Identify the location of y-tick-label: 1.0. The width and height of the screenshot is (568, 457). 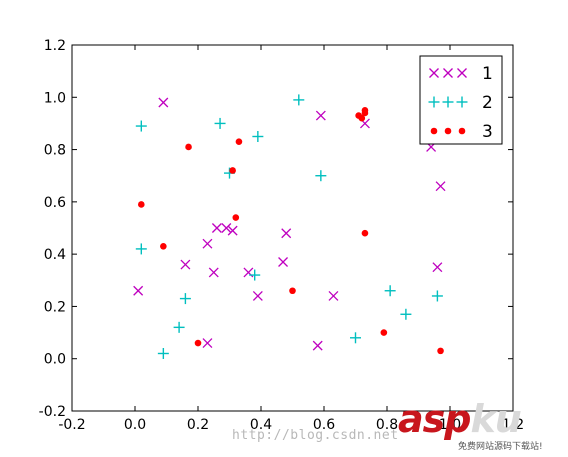
(55, 98).